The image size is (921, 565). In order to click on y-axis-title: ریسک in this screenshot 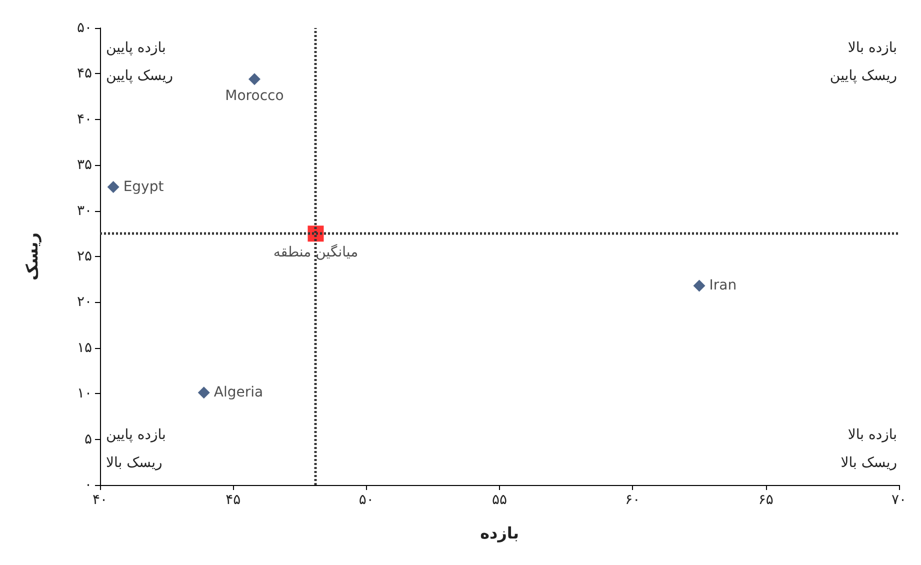, I will do `click(32, 256)`.